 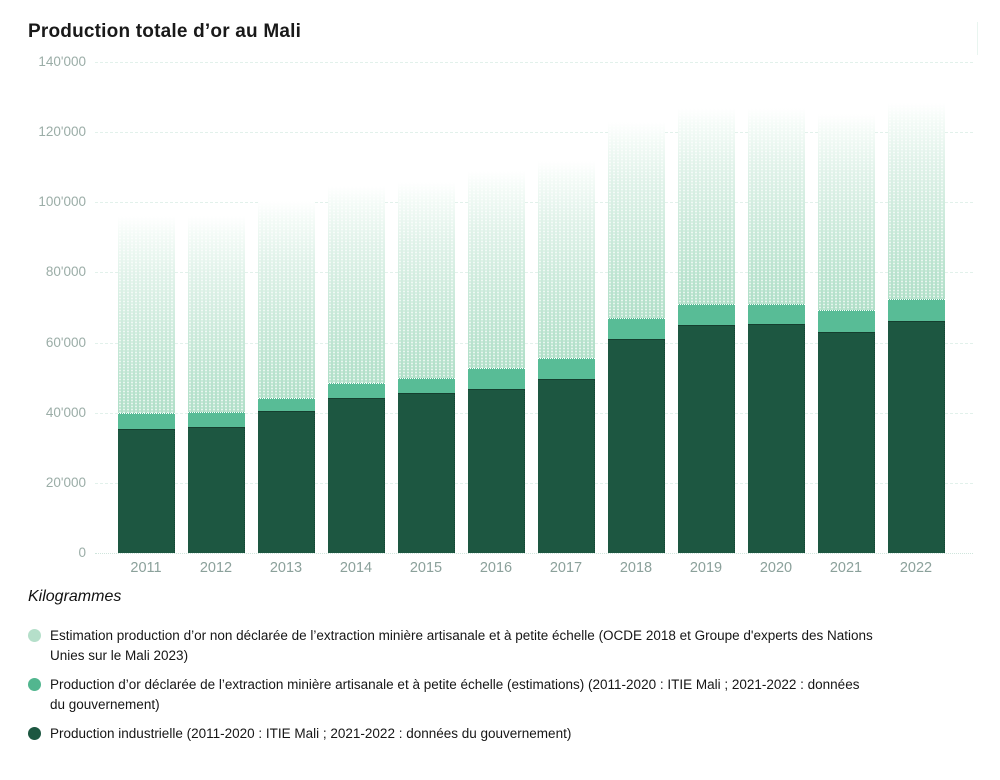 What do you see at coordinates (62, 132) in the screenshot?
I see `y-axis-tick-label: 120'000` at bounding box center [62, 132].